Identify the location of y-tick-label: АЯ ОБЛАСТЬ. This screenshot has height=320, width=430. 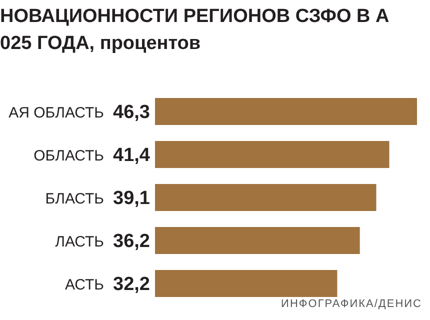
(56, 113).